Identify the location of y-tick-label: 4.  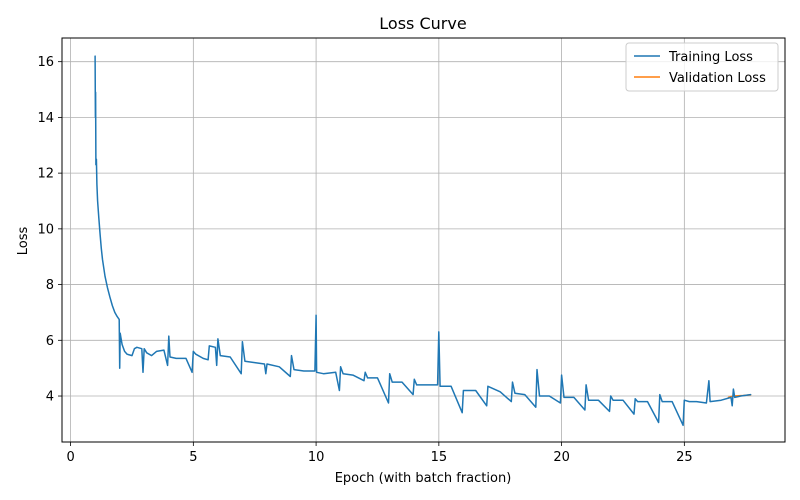
(50, 397).